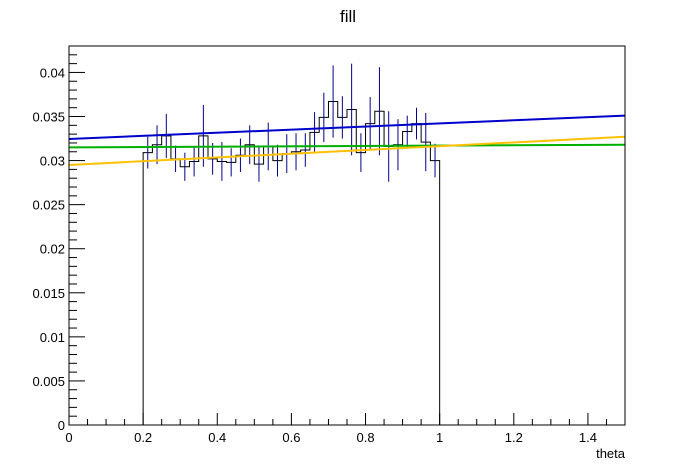  Describe the element at coordinates (217, 437) in the screenshot. I see `x-tick-label: 0.4` at that location.